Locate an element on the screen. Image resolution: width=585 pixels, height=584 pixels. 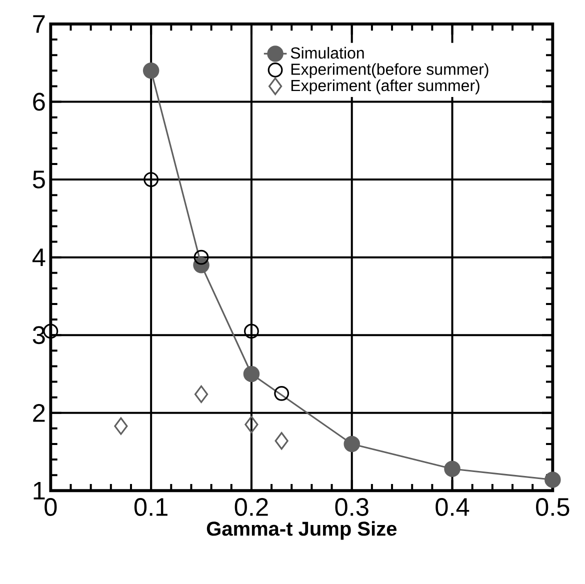
x-tick-label: 0.2 is located at coordinates (251, 507).